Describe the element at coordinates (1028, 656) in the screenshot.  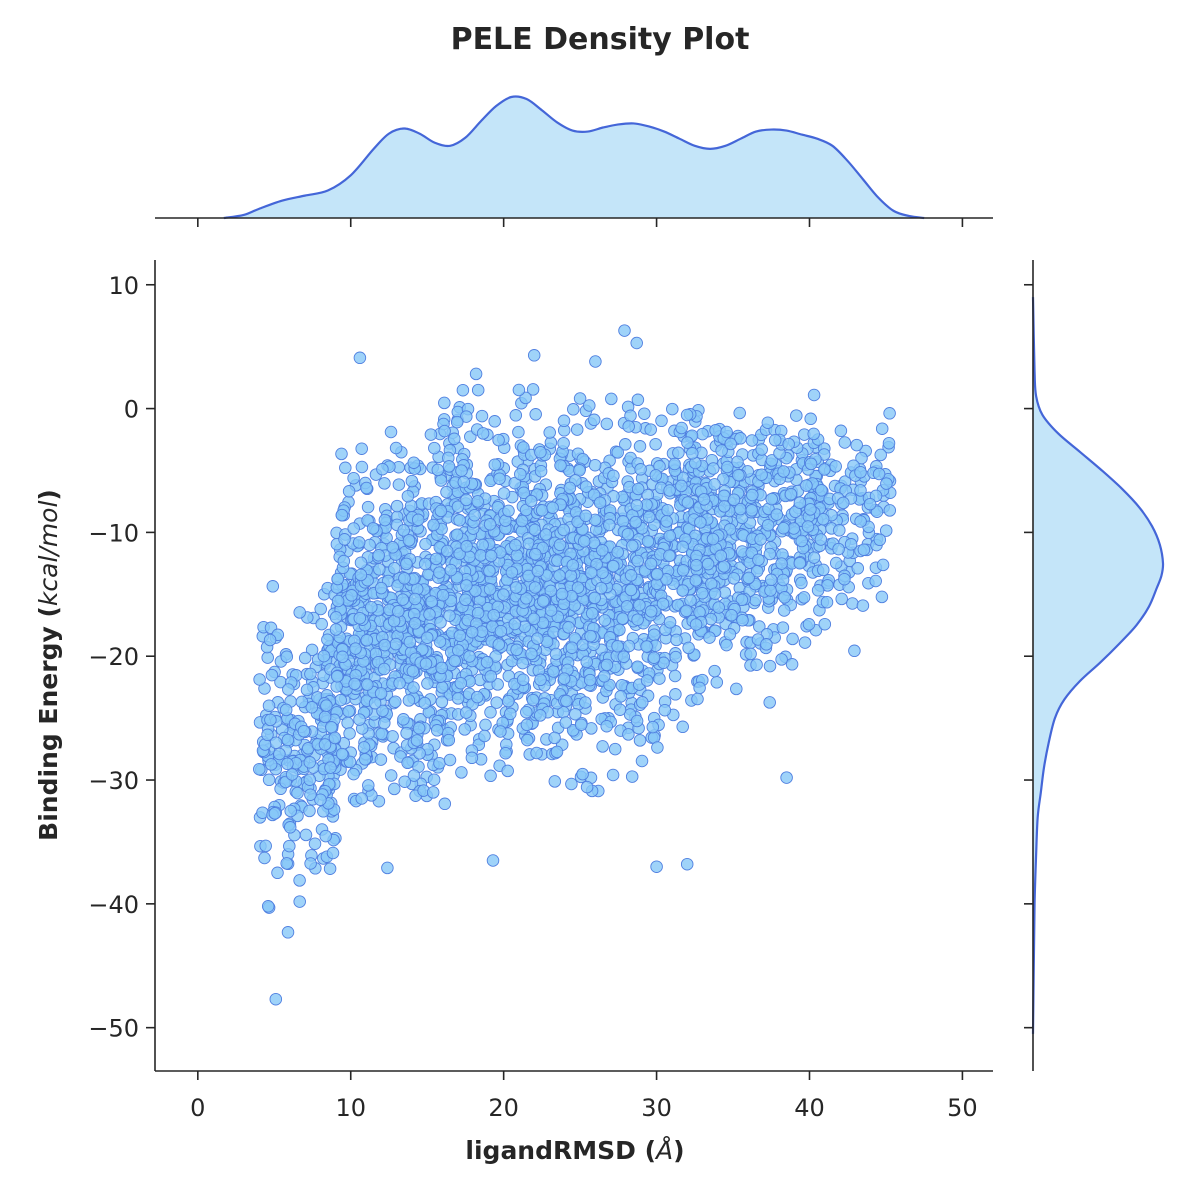
I see `right-marginal-ticks` at that location.